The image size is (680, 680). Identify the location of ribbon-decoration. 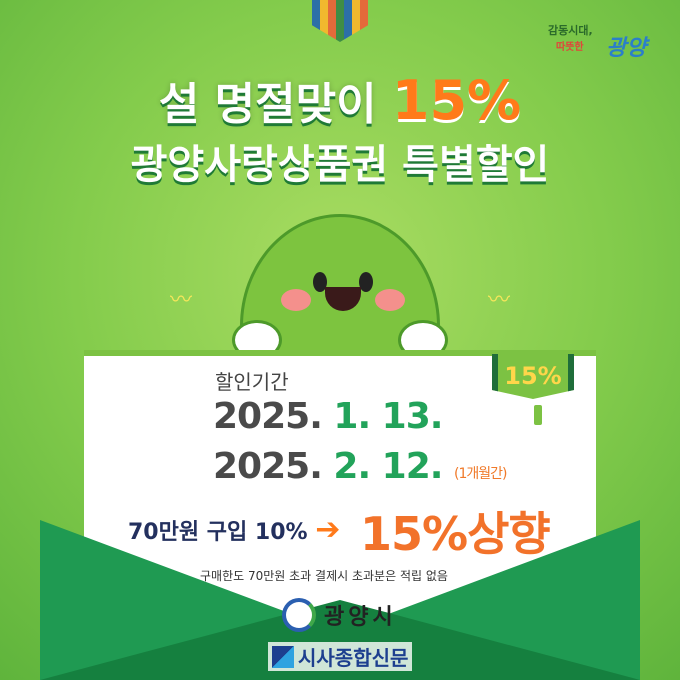
(340, 21).